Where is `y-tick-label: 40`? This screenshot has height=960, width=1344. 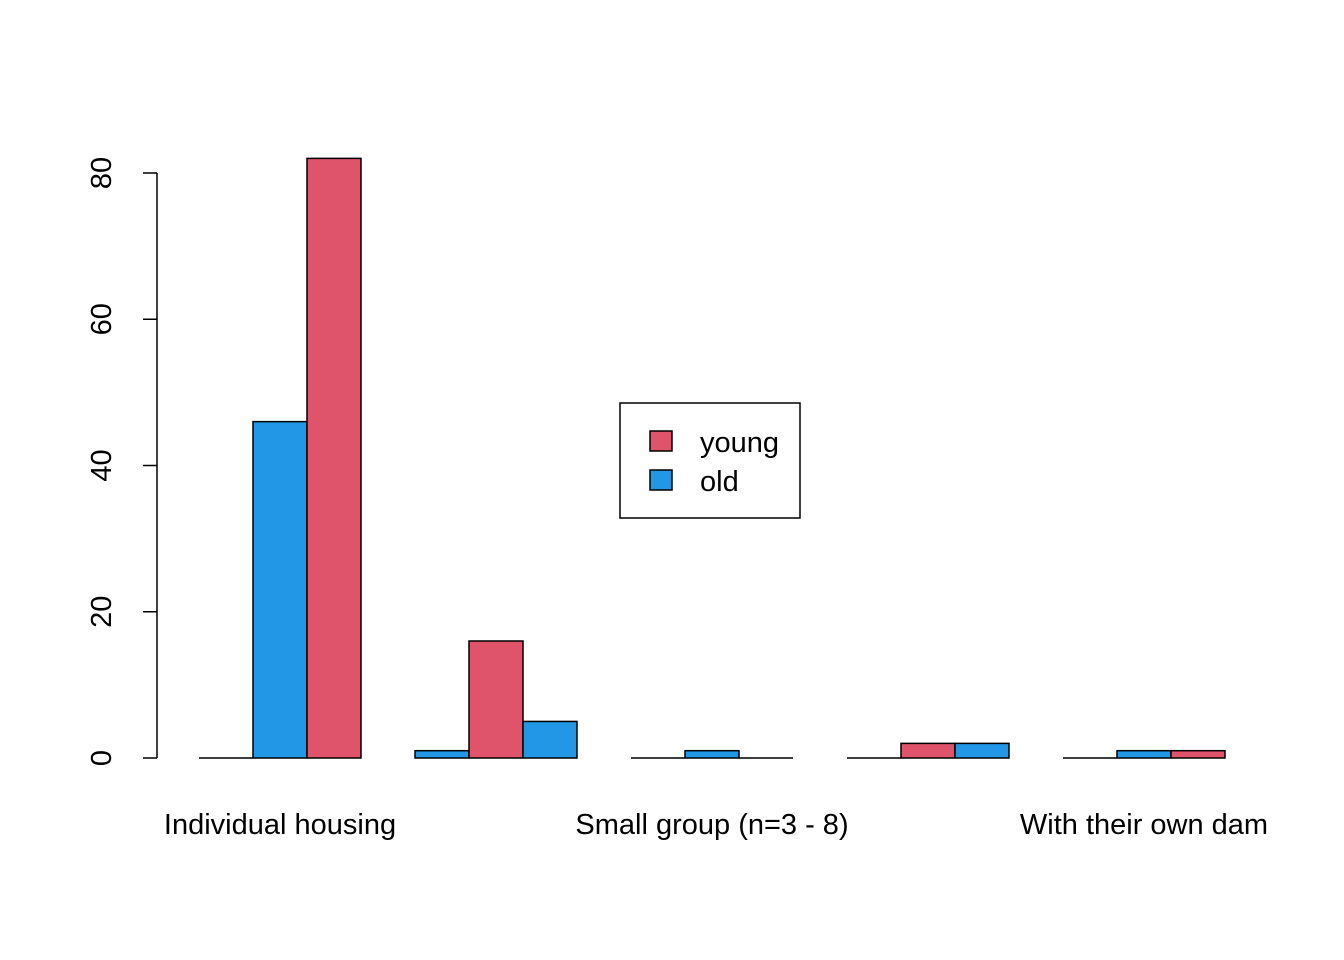 y-tick-label: 40 is located at coordinates (102, 465).